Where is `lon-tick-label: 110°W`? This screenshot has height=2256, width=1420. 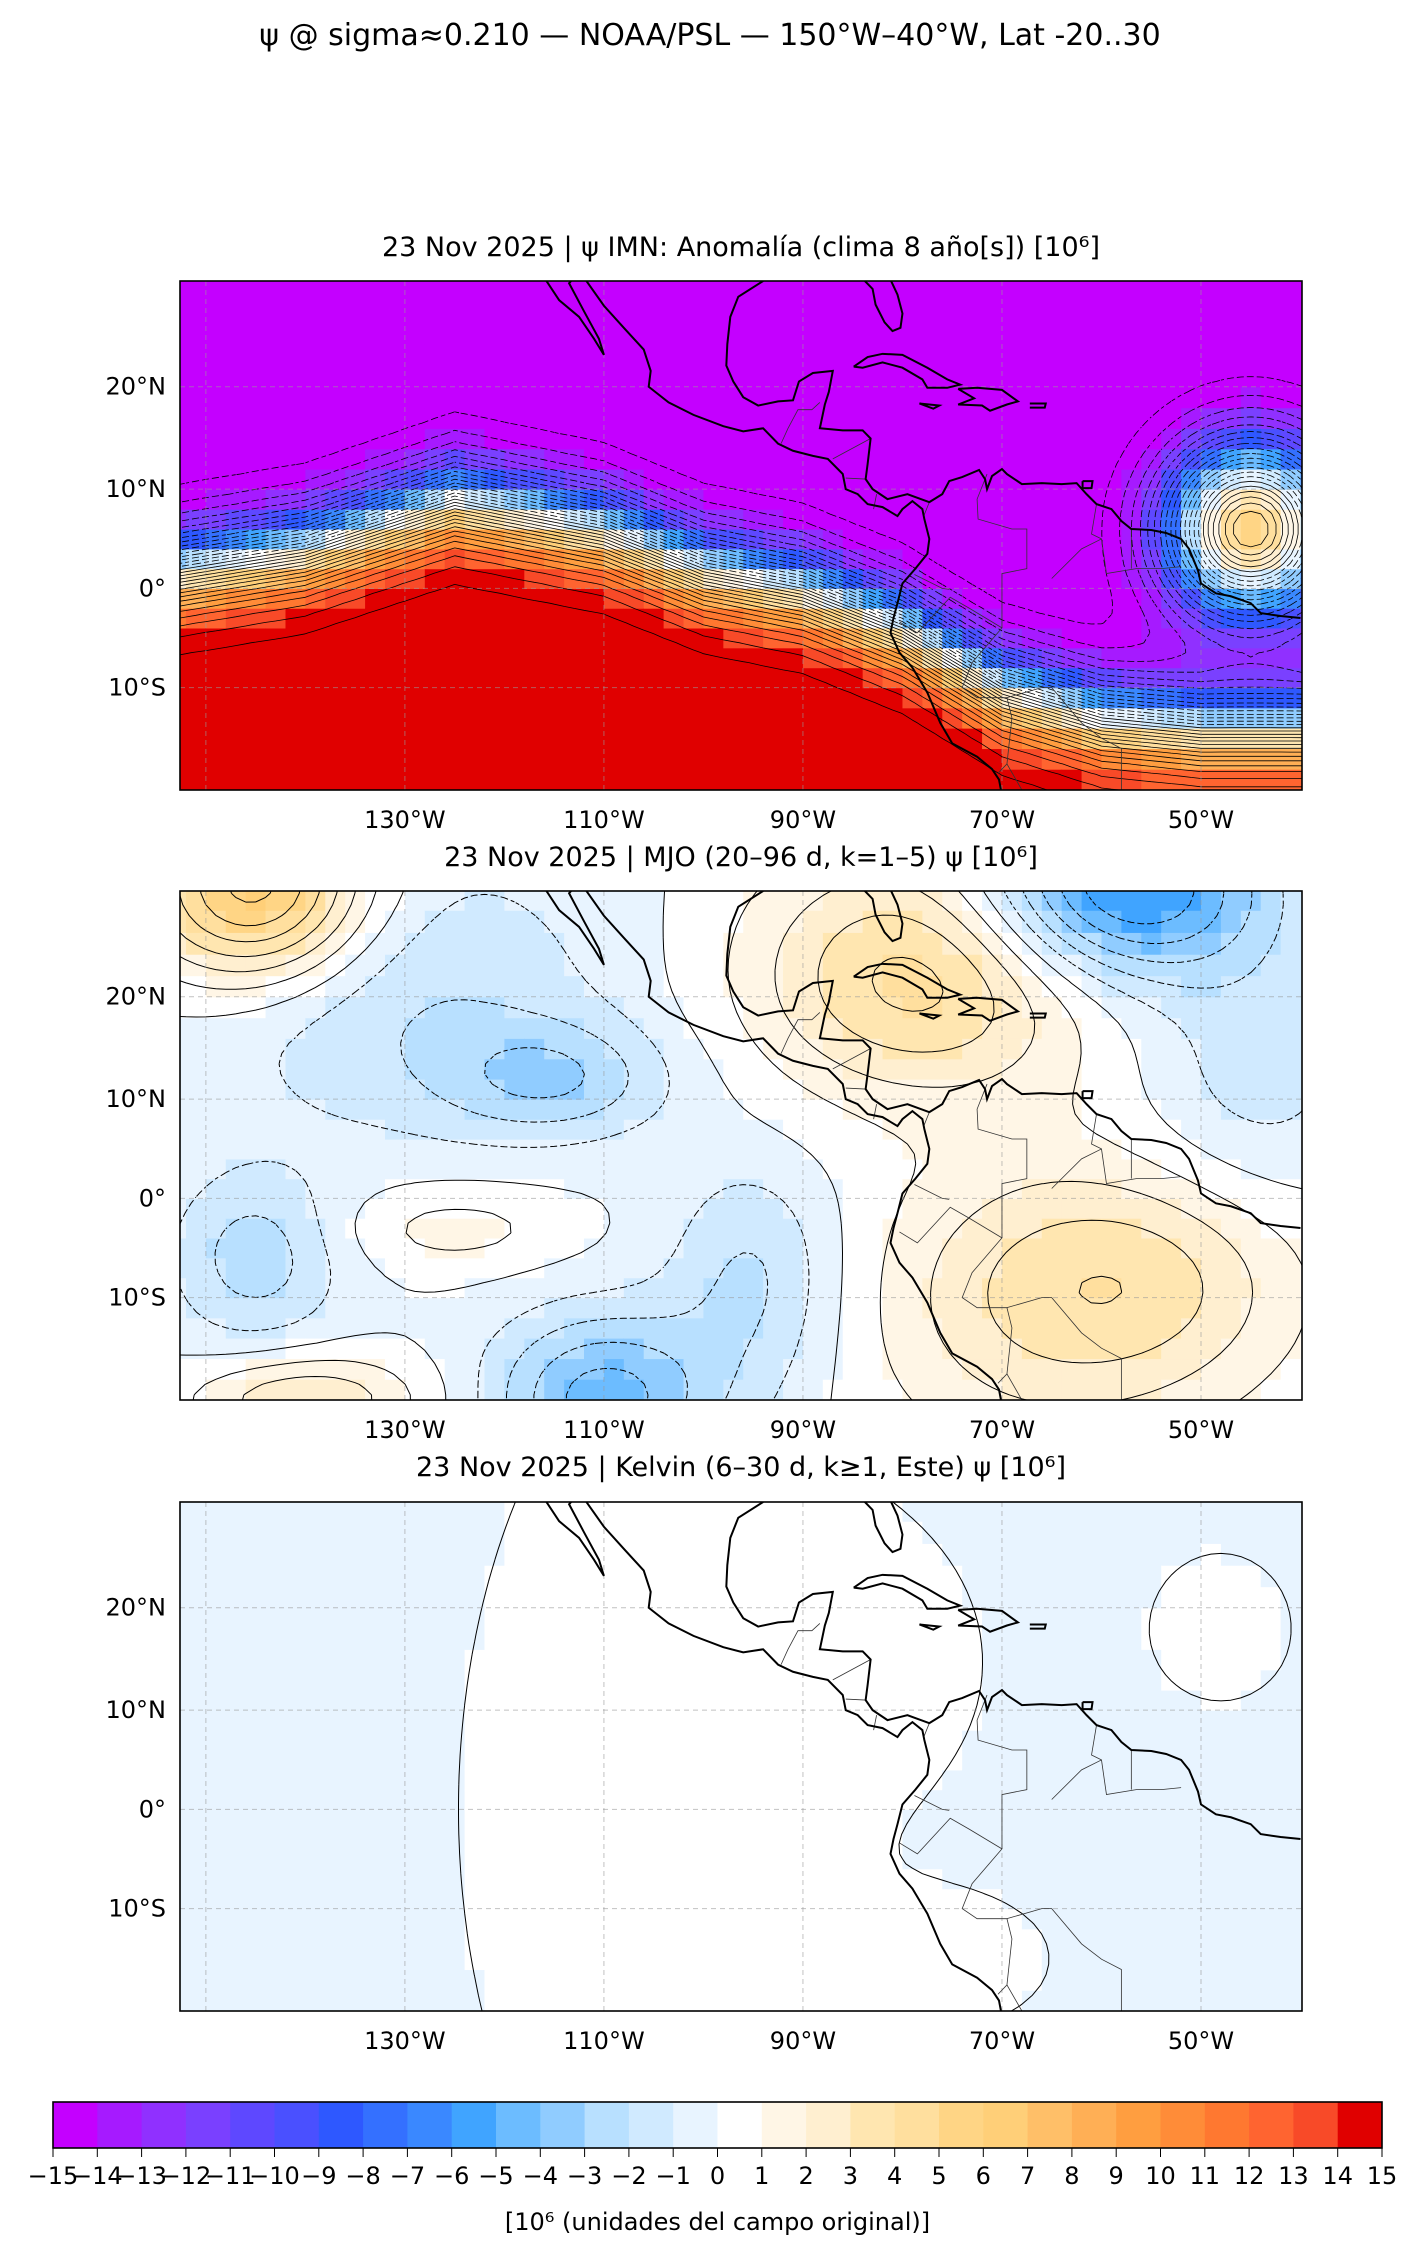 lon-tick-label: 110°W is located at coordinates (604, 1430).